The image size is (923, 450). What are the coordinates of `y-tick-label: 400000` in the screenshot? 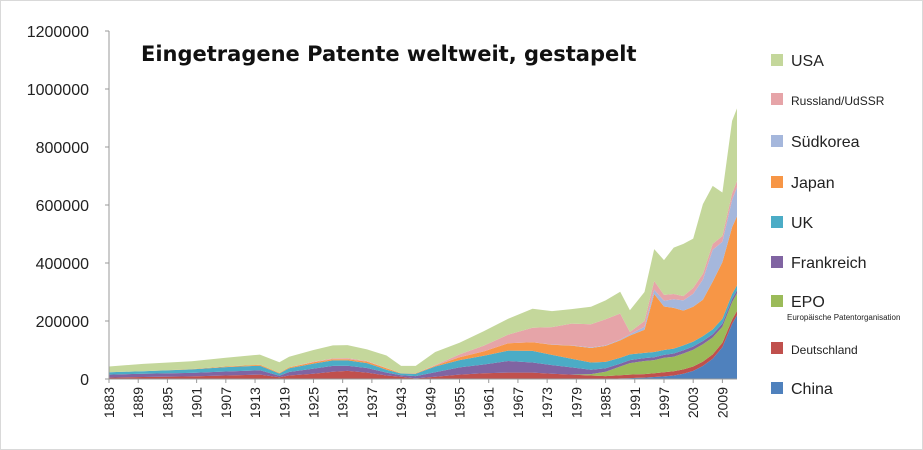 It's located at (62, 264).